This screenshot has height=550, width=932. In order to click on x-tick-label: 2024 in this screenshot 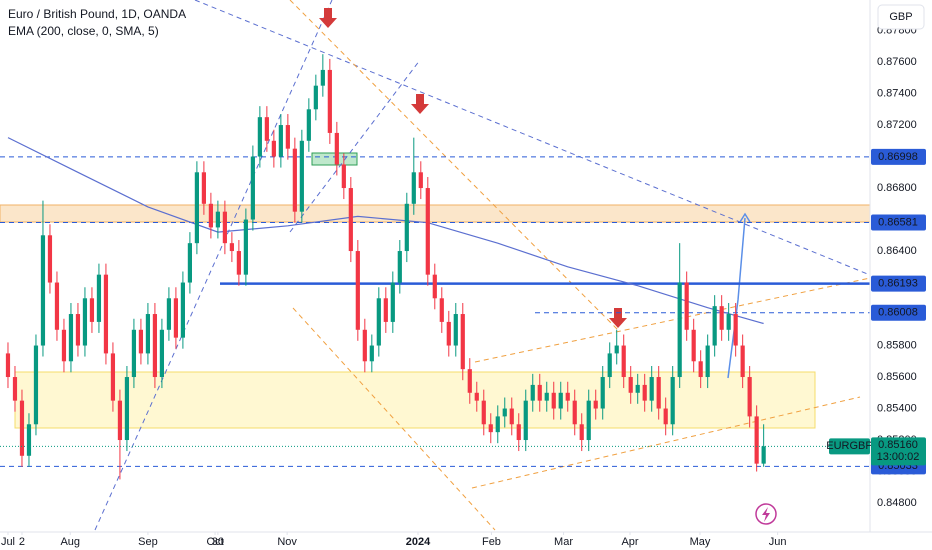, I will do `click(418, 542)`.